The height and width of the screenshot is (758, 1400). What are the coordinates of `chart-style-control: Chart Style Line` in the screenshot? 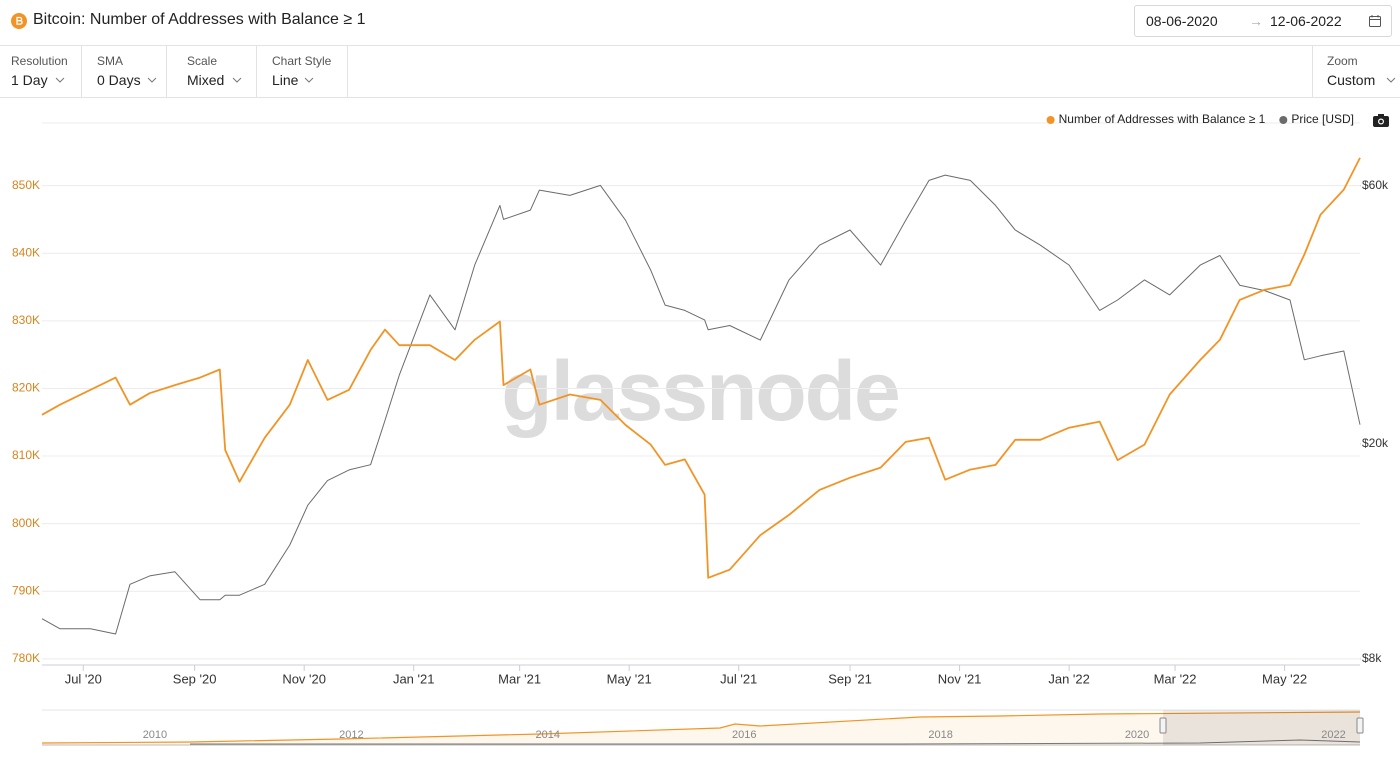 It's located at (302, 71).